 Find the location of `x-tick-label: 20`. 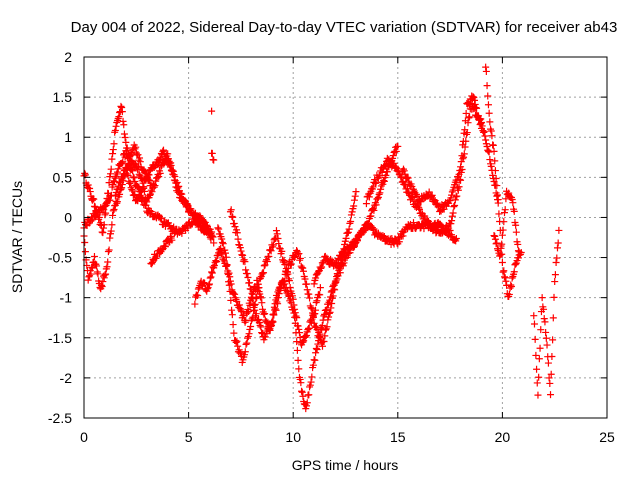

x-tick-label: 20 is located at coordinates (503, 437).